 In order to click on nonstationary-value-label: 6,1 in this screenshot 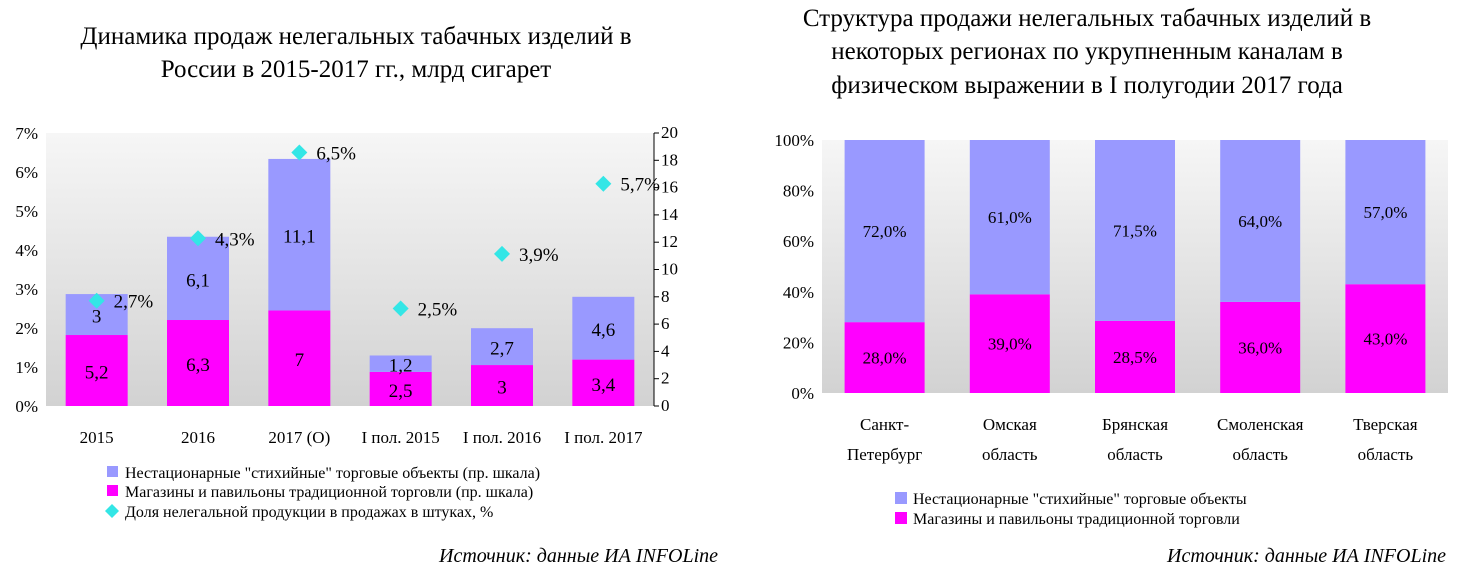, I will do `click(198, 280)`.